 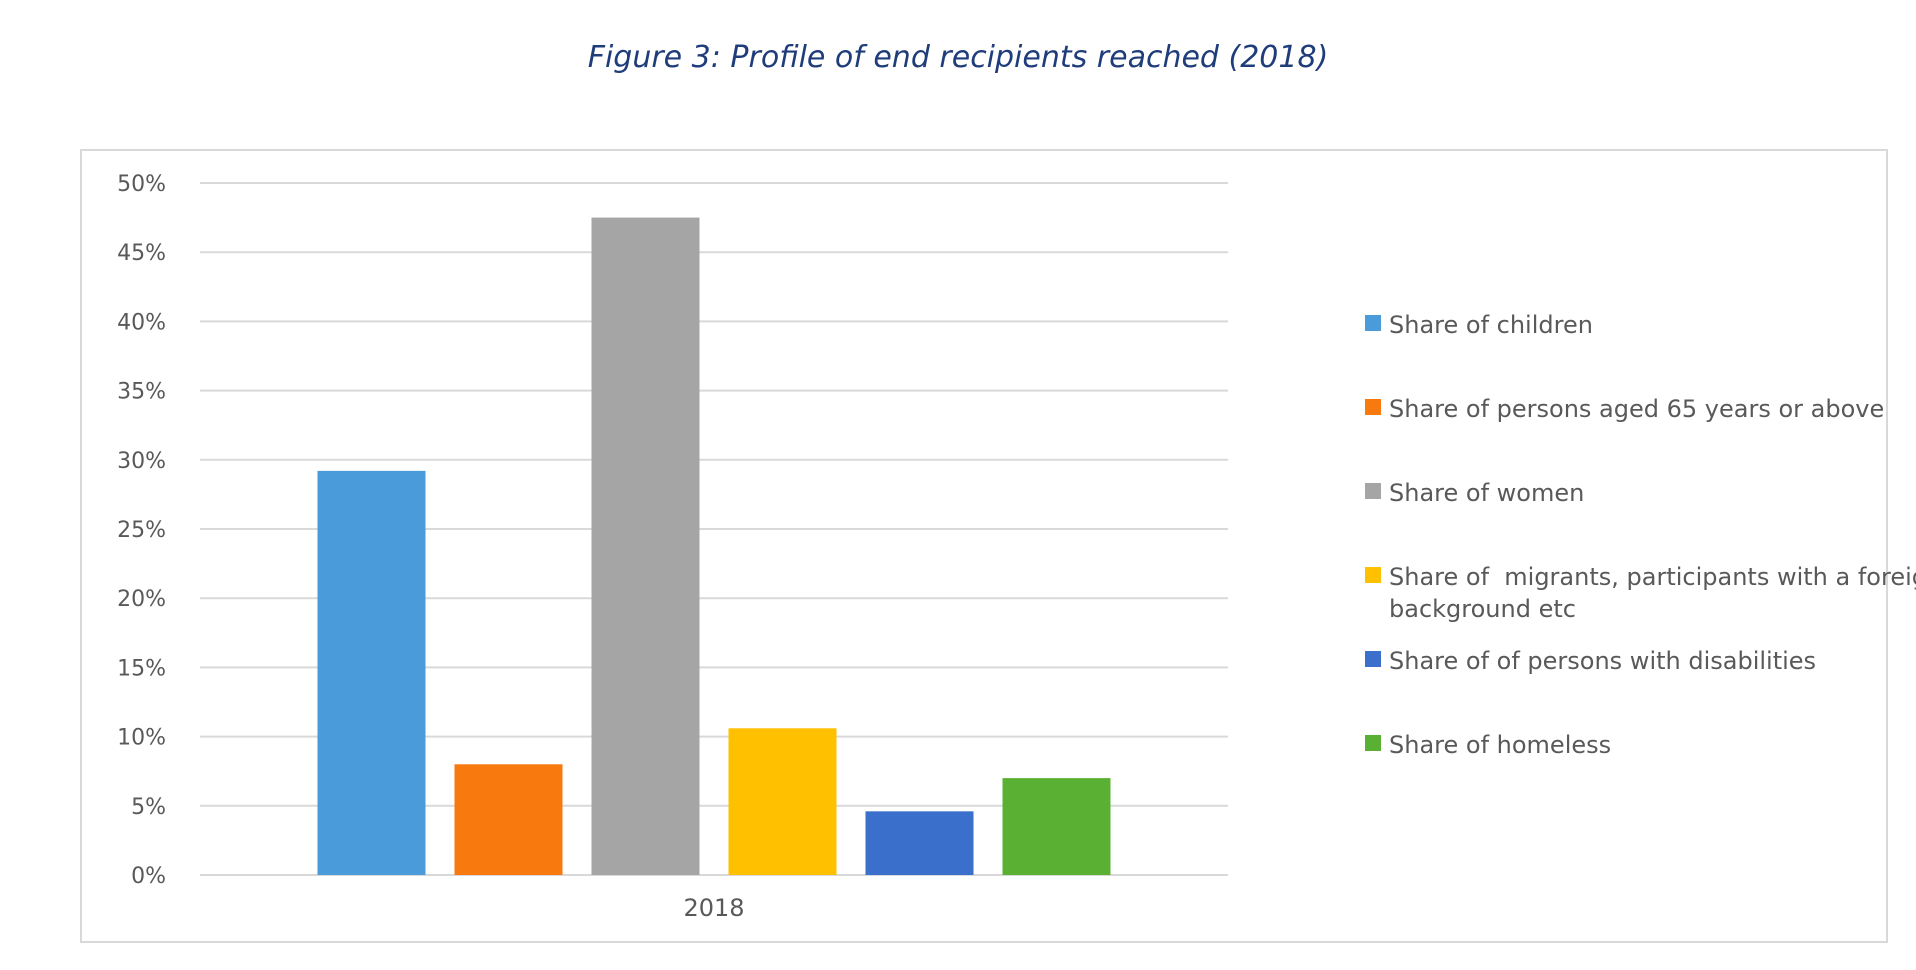 What do you see at coordinates (1640, 493) in the screenshot?
I see `legend-item: Share of women` at bounding box center [1640, 493].